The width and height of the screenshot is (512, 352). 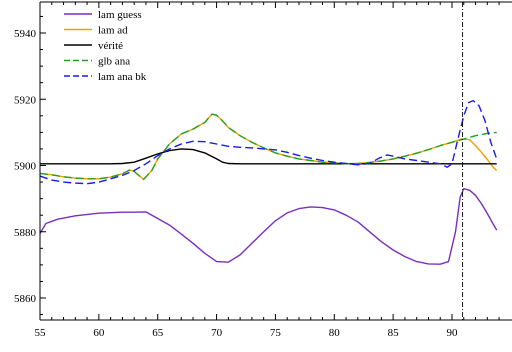 What do you see at coordinates (120, 15) in the screenshot?
I see `legend-label-lam-guess: lam guess` at bounding box center [120, 15].